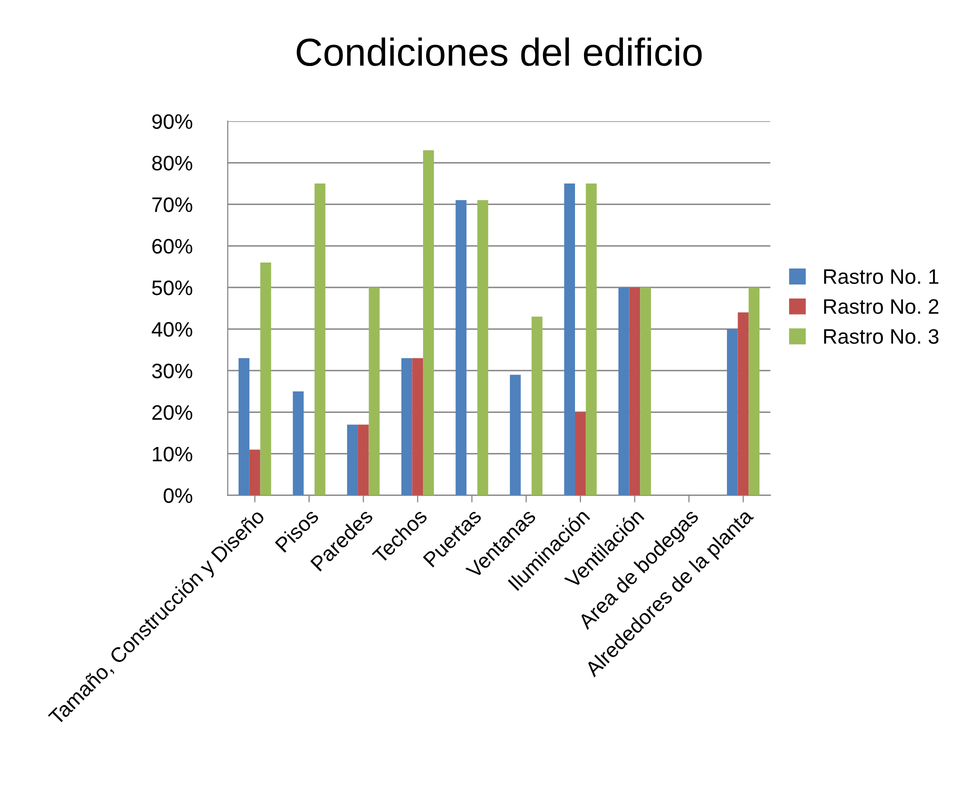 This screenshot has height=808, width=969. What do you see at coordinates (172, 163) in the screenshot?
I see `y-tick-label: 80%` at bounding box center [172, 163].